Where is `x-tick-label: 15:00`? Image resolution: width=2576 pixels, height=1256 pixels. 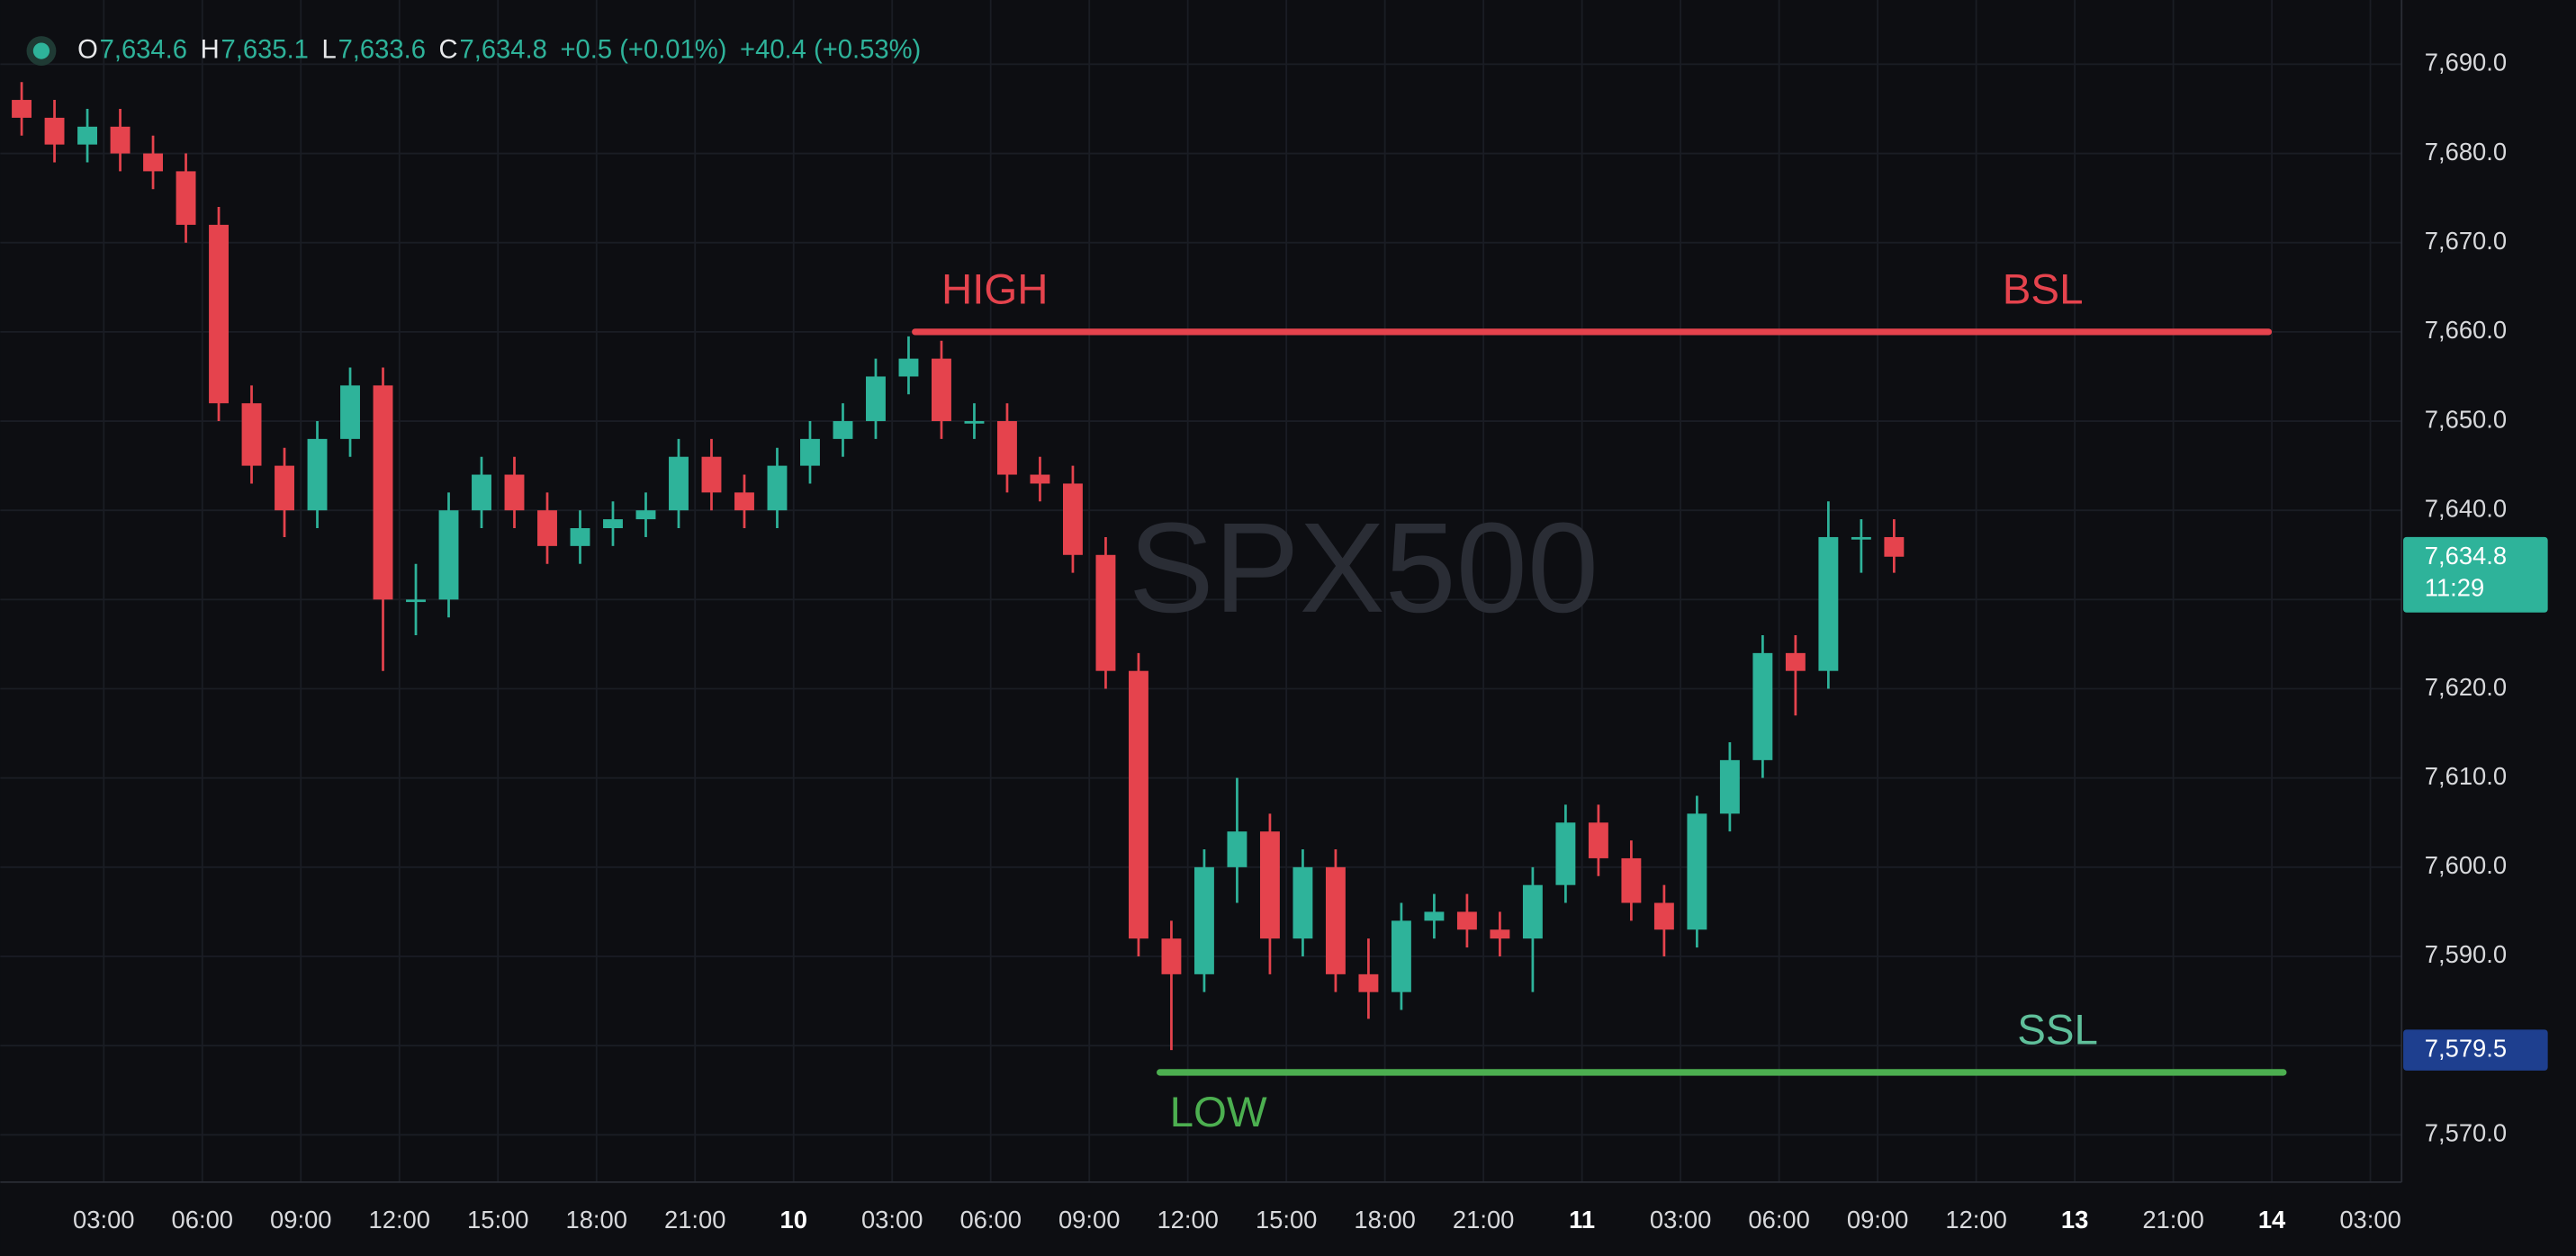 x-tick-label: 15:00 is located at coordinates (1286, 1220).